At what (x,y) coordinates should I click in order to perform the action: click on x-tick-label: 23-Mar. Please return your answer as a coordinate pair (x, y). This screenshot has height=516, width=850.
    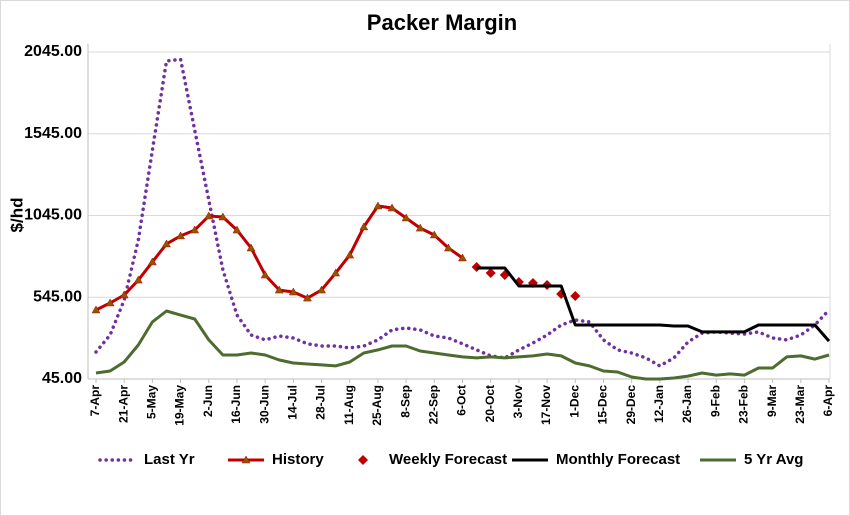
    Looking at the image, I should click on (800, 404).